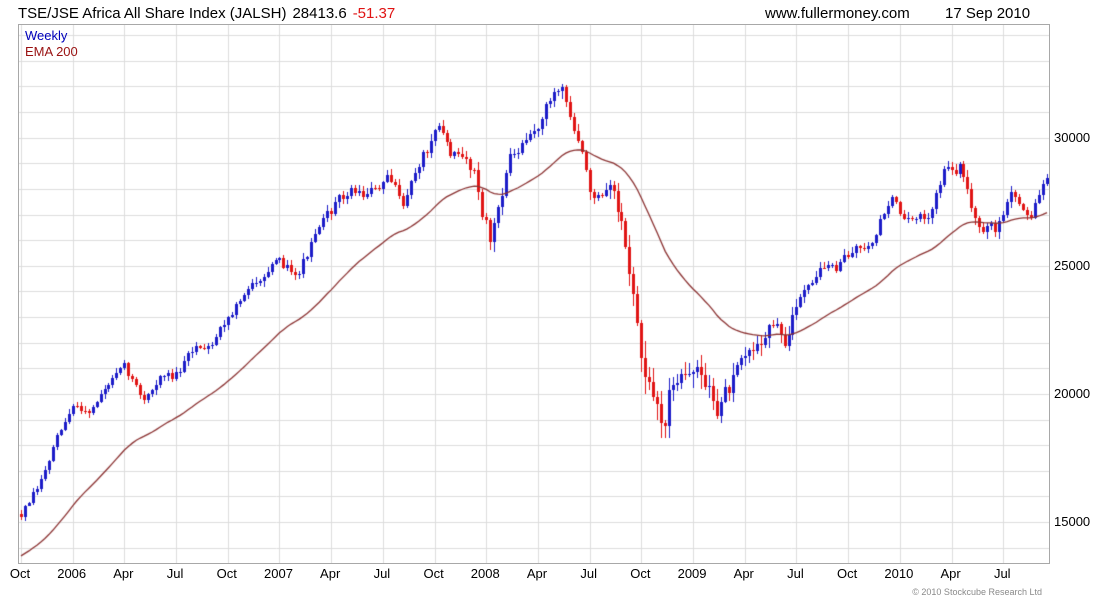 This screenshot has height=600, width=1100. I want to click on x-axis-label: 2008, so click(485, 573).